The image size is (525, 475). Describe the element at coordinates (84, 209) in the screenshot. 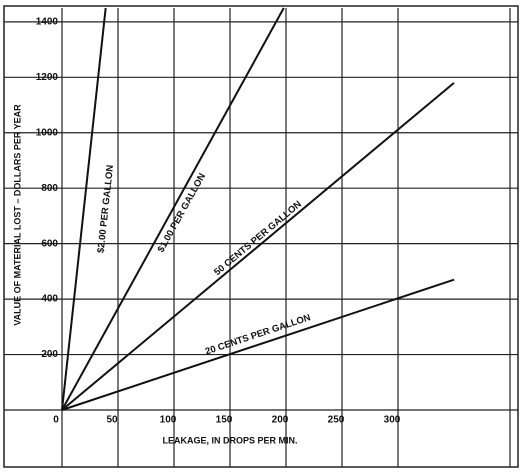

I see `line` at that location.